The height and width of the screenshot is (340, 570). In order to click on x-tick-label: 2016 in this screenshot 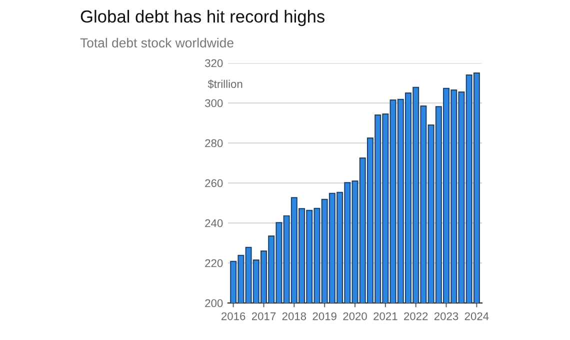, I will do `click(234, 316)`.